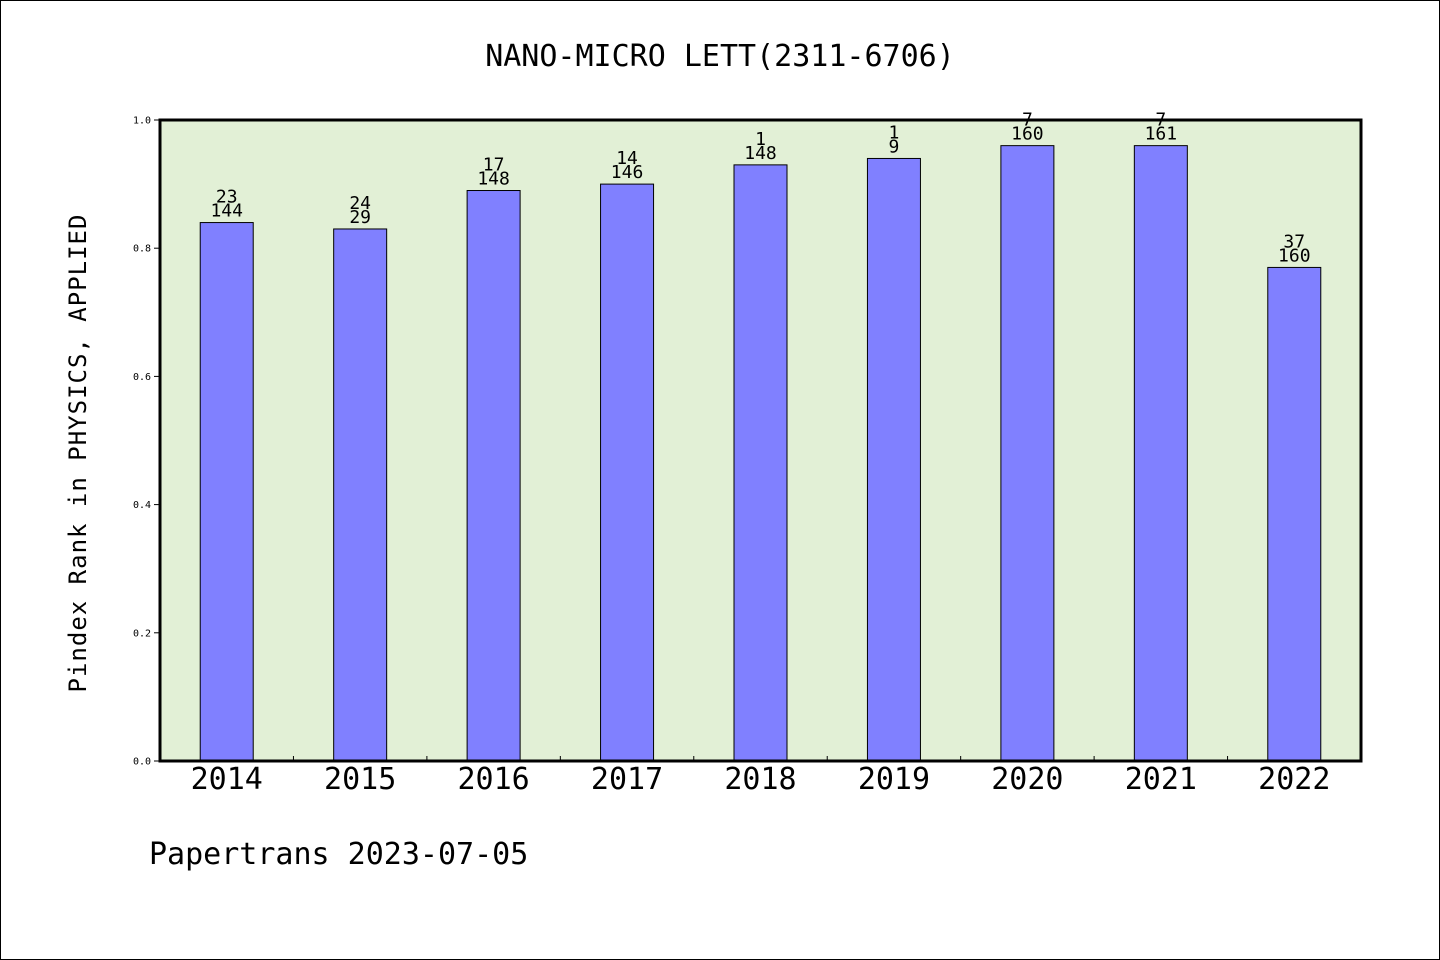  Describe the element at coordinates (1161, 134) in the screenshot. I see `bar-total-label-2021: 161` at that location.